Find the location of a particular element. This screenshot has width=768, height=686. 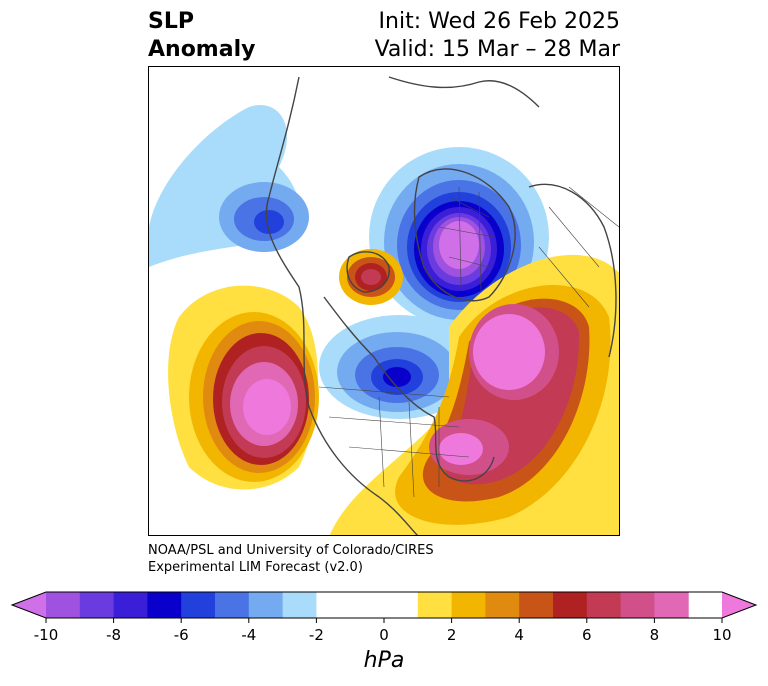

colorbar-tick-label: -10 is located at coordinates (46, 635).